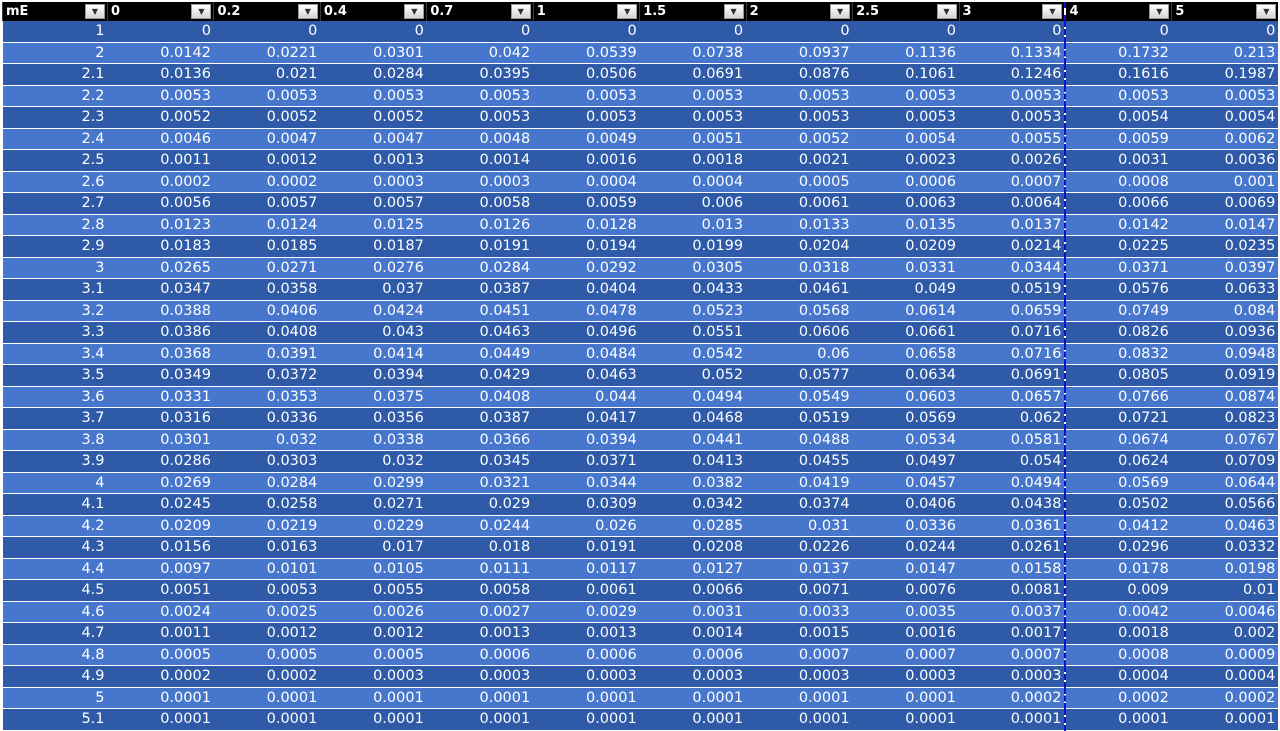  Describe the element at coordinates (1118, 397) in the screenshot. I see `data-cell: 0.0766` at that location.